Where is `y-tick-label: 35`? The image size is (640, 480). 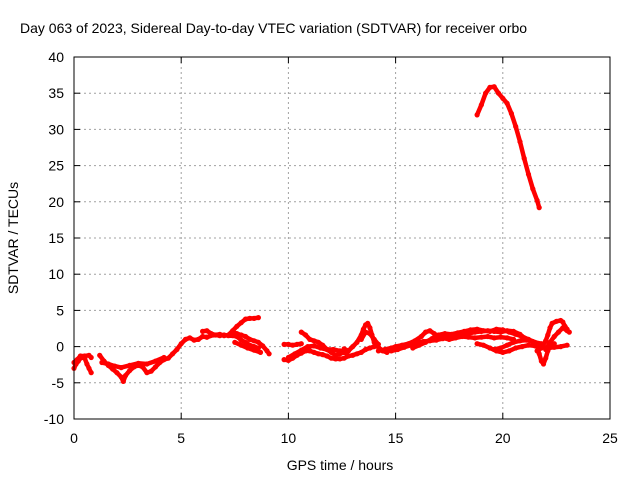 y-tick-label: 35 is located at coordinates (56, 93).